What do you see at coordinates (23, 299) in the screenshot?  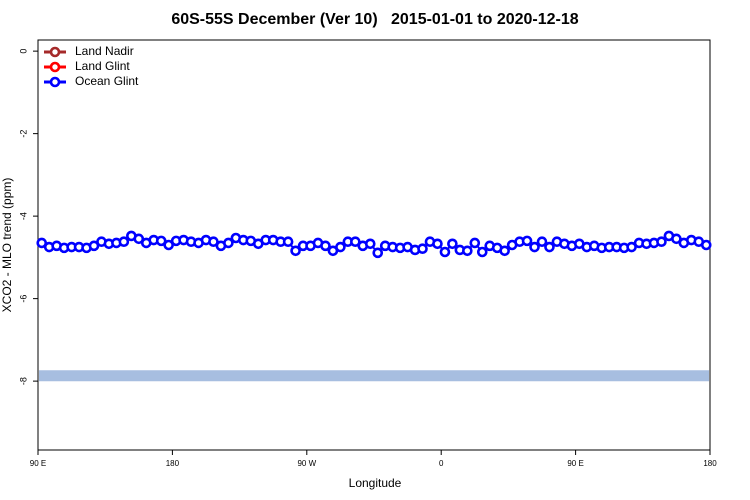 I see `y-tick-label: -6` at bounding box center [23, 299].